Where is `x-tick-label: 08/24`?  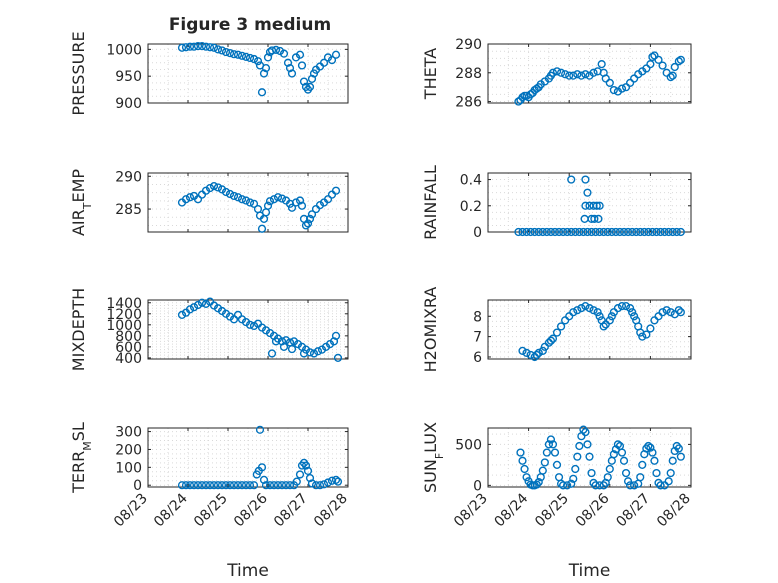 x-tick-label: 08/24 is located at coordinates (171, 510).